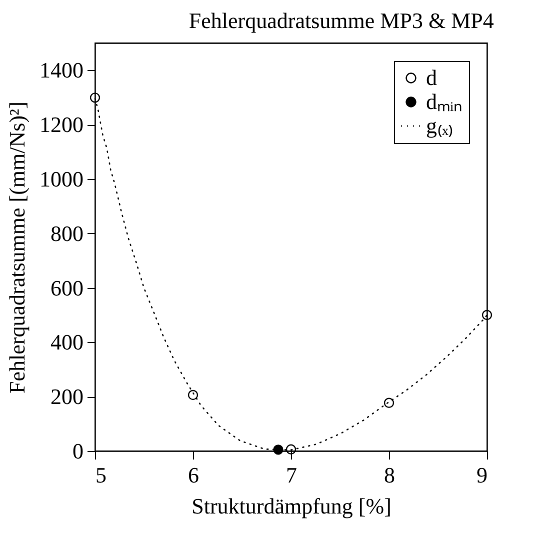 This screenshot has height=558, width=546. What do you see at coordinates (62, 70) in the screenshot?
I see `y-tick-label: 1400` at bounding box center [62, 70].